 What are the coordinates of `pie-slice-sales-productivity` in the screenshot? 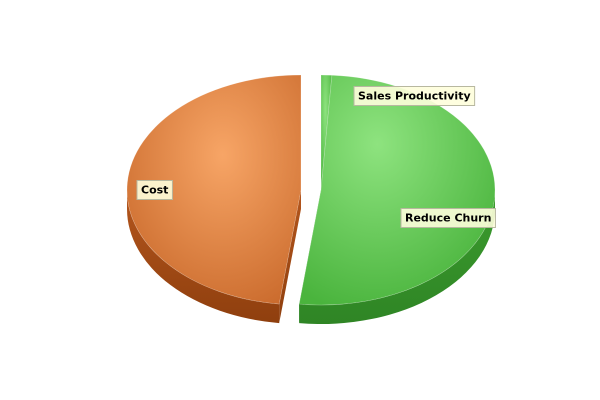 It's located at (326, 132).